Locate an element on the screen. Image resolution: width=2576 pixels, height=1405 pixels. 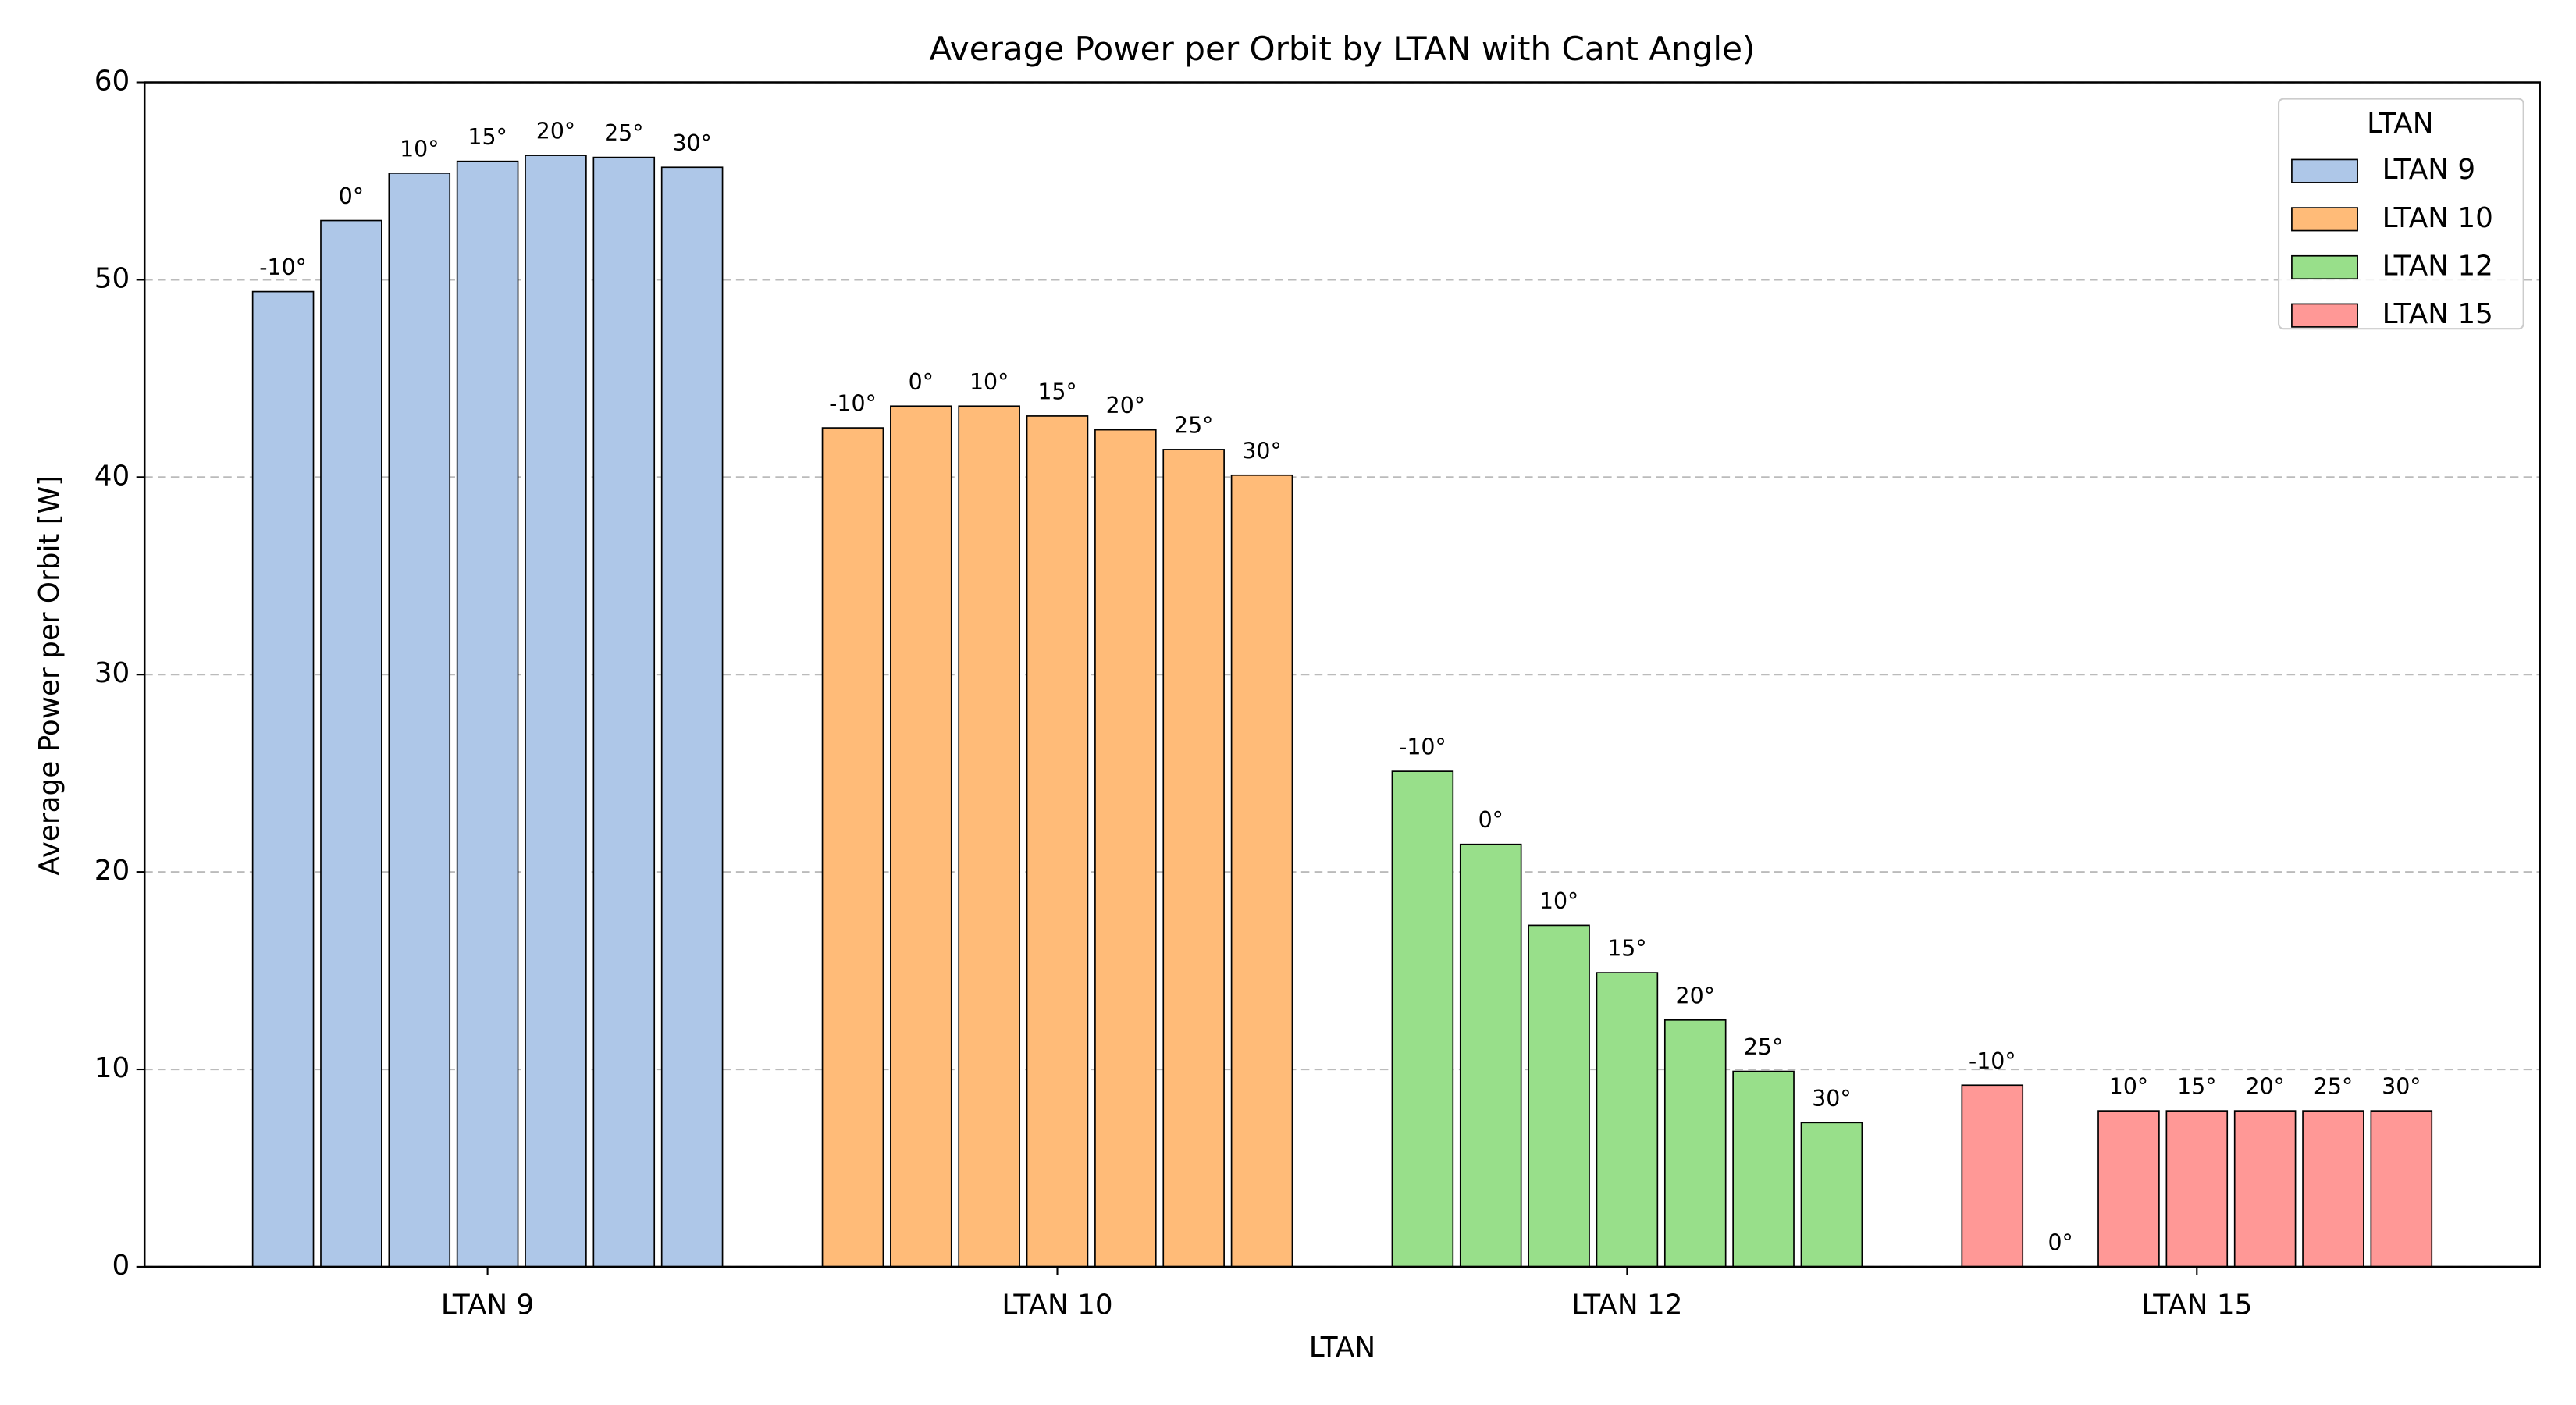
legend-label: LTAN 9 is located at coordinates (2428, 170).